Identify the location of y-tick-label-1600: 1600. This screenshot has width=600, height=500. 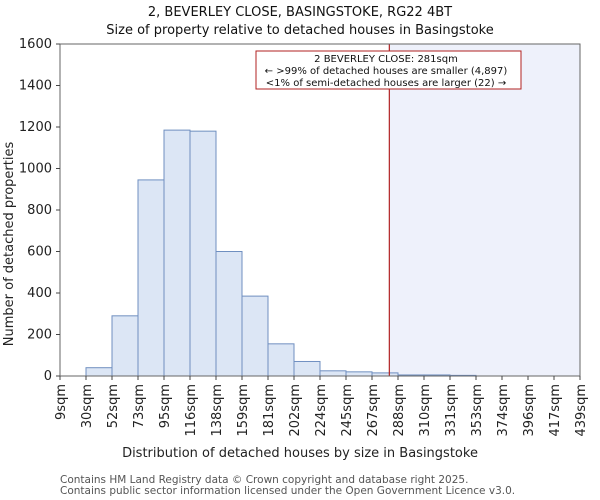
(35, 44).